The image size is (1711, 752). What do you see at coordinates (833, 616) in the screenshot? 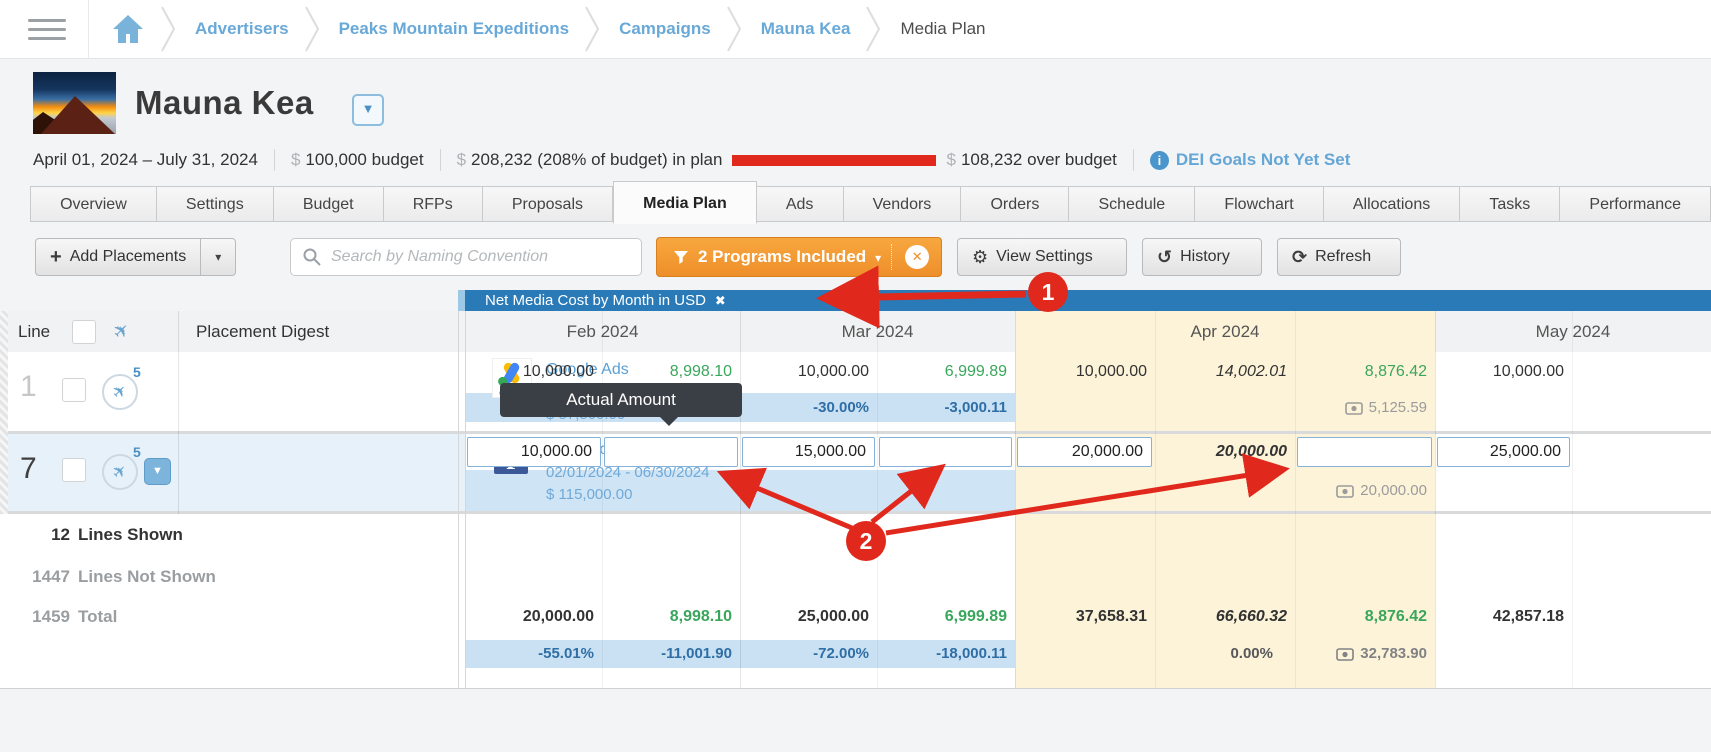
I see `total-mar-planned: 25,000.00` at bounding box center [833, 616].